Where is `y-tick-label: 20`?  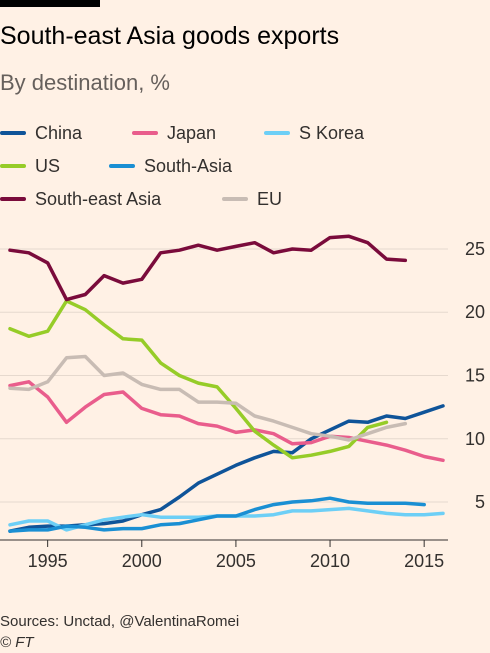 y-tick-label: 20 is located at coordinates (475, 312).